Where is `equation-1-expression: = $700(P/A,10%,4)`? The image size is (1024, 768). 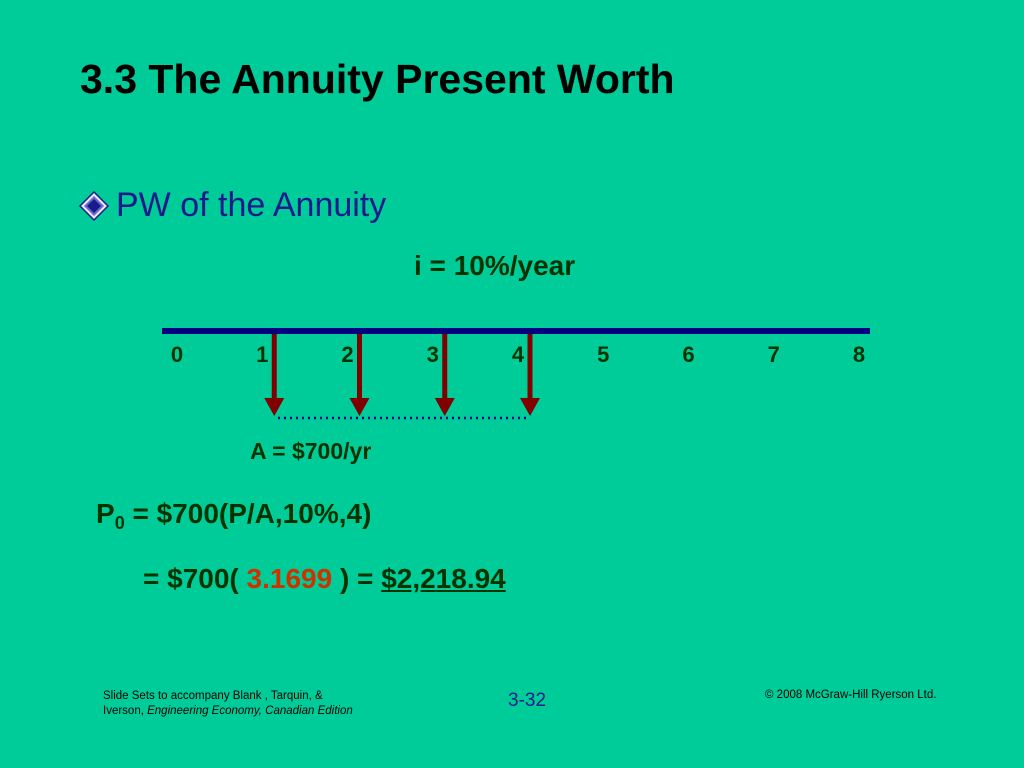
equation-1-expression: = $700(P/A,10%,4) is located at coordinates (248, 513).